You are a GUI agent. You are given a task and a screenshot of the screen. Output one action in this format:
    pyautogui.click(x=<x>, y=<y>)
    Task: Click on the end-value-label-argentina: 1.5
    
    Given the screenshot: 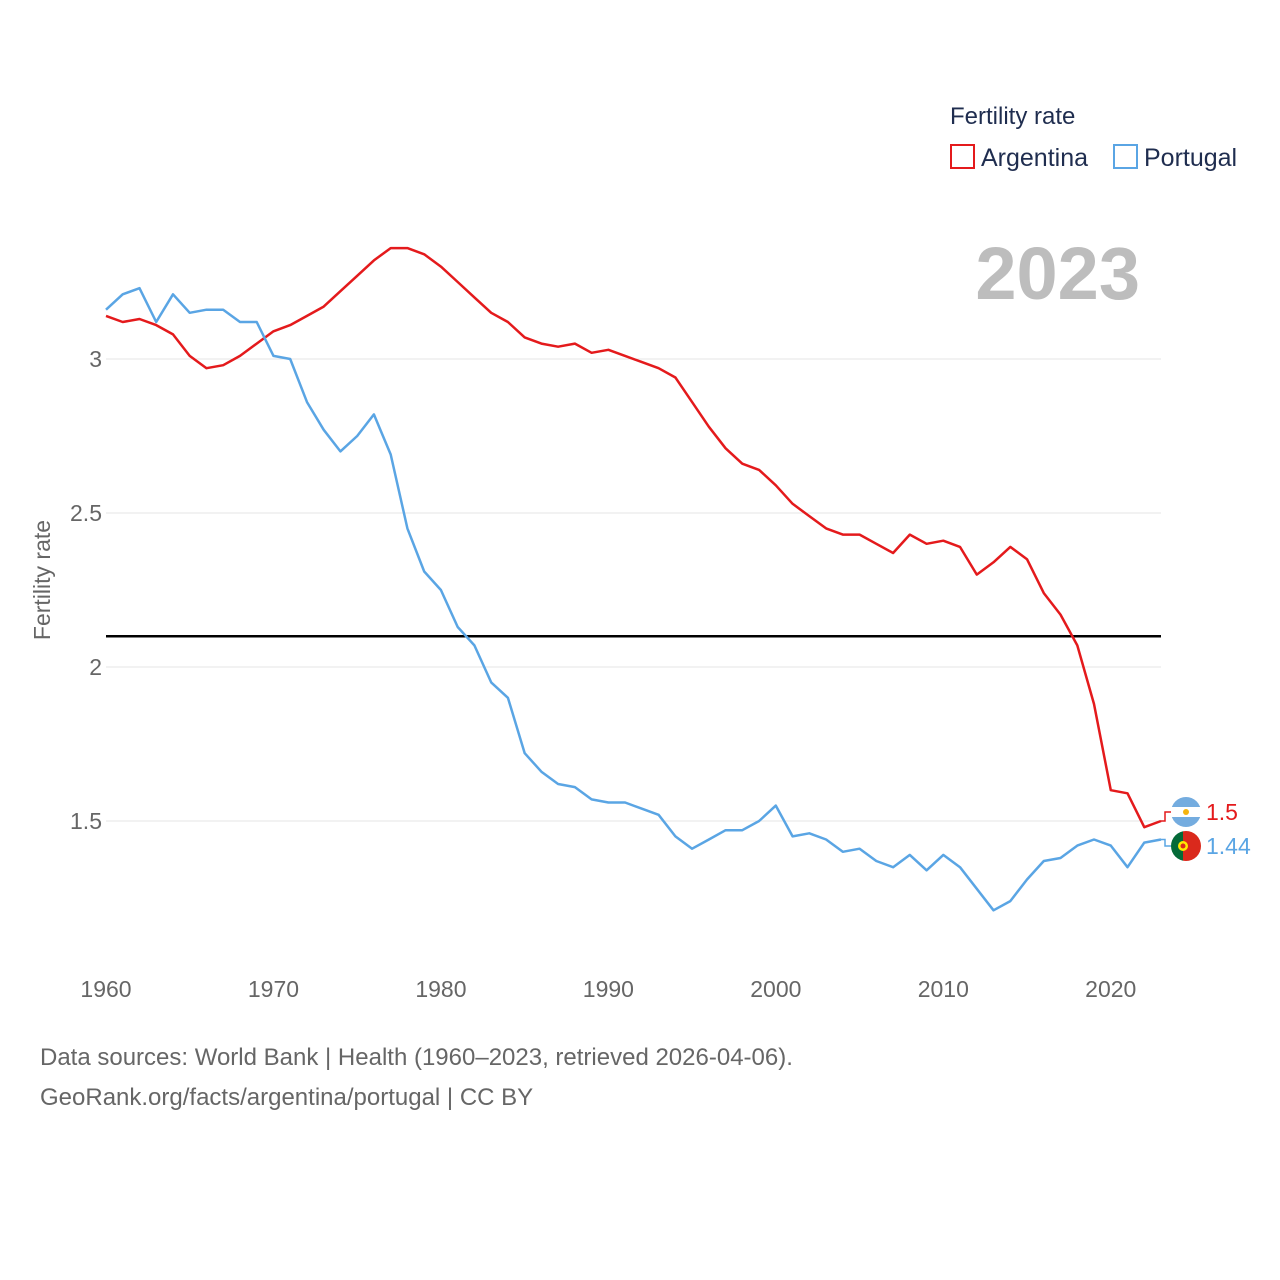 What is the action you would take?
    pyautogui.click(x=1222, y=812)
    